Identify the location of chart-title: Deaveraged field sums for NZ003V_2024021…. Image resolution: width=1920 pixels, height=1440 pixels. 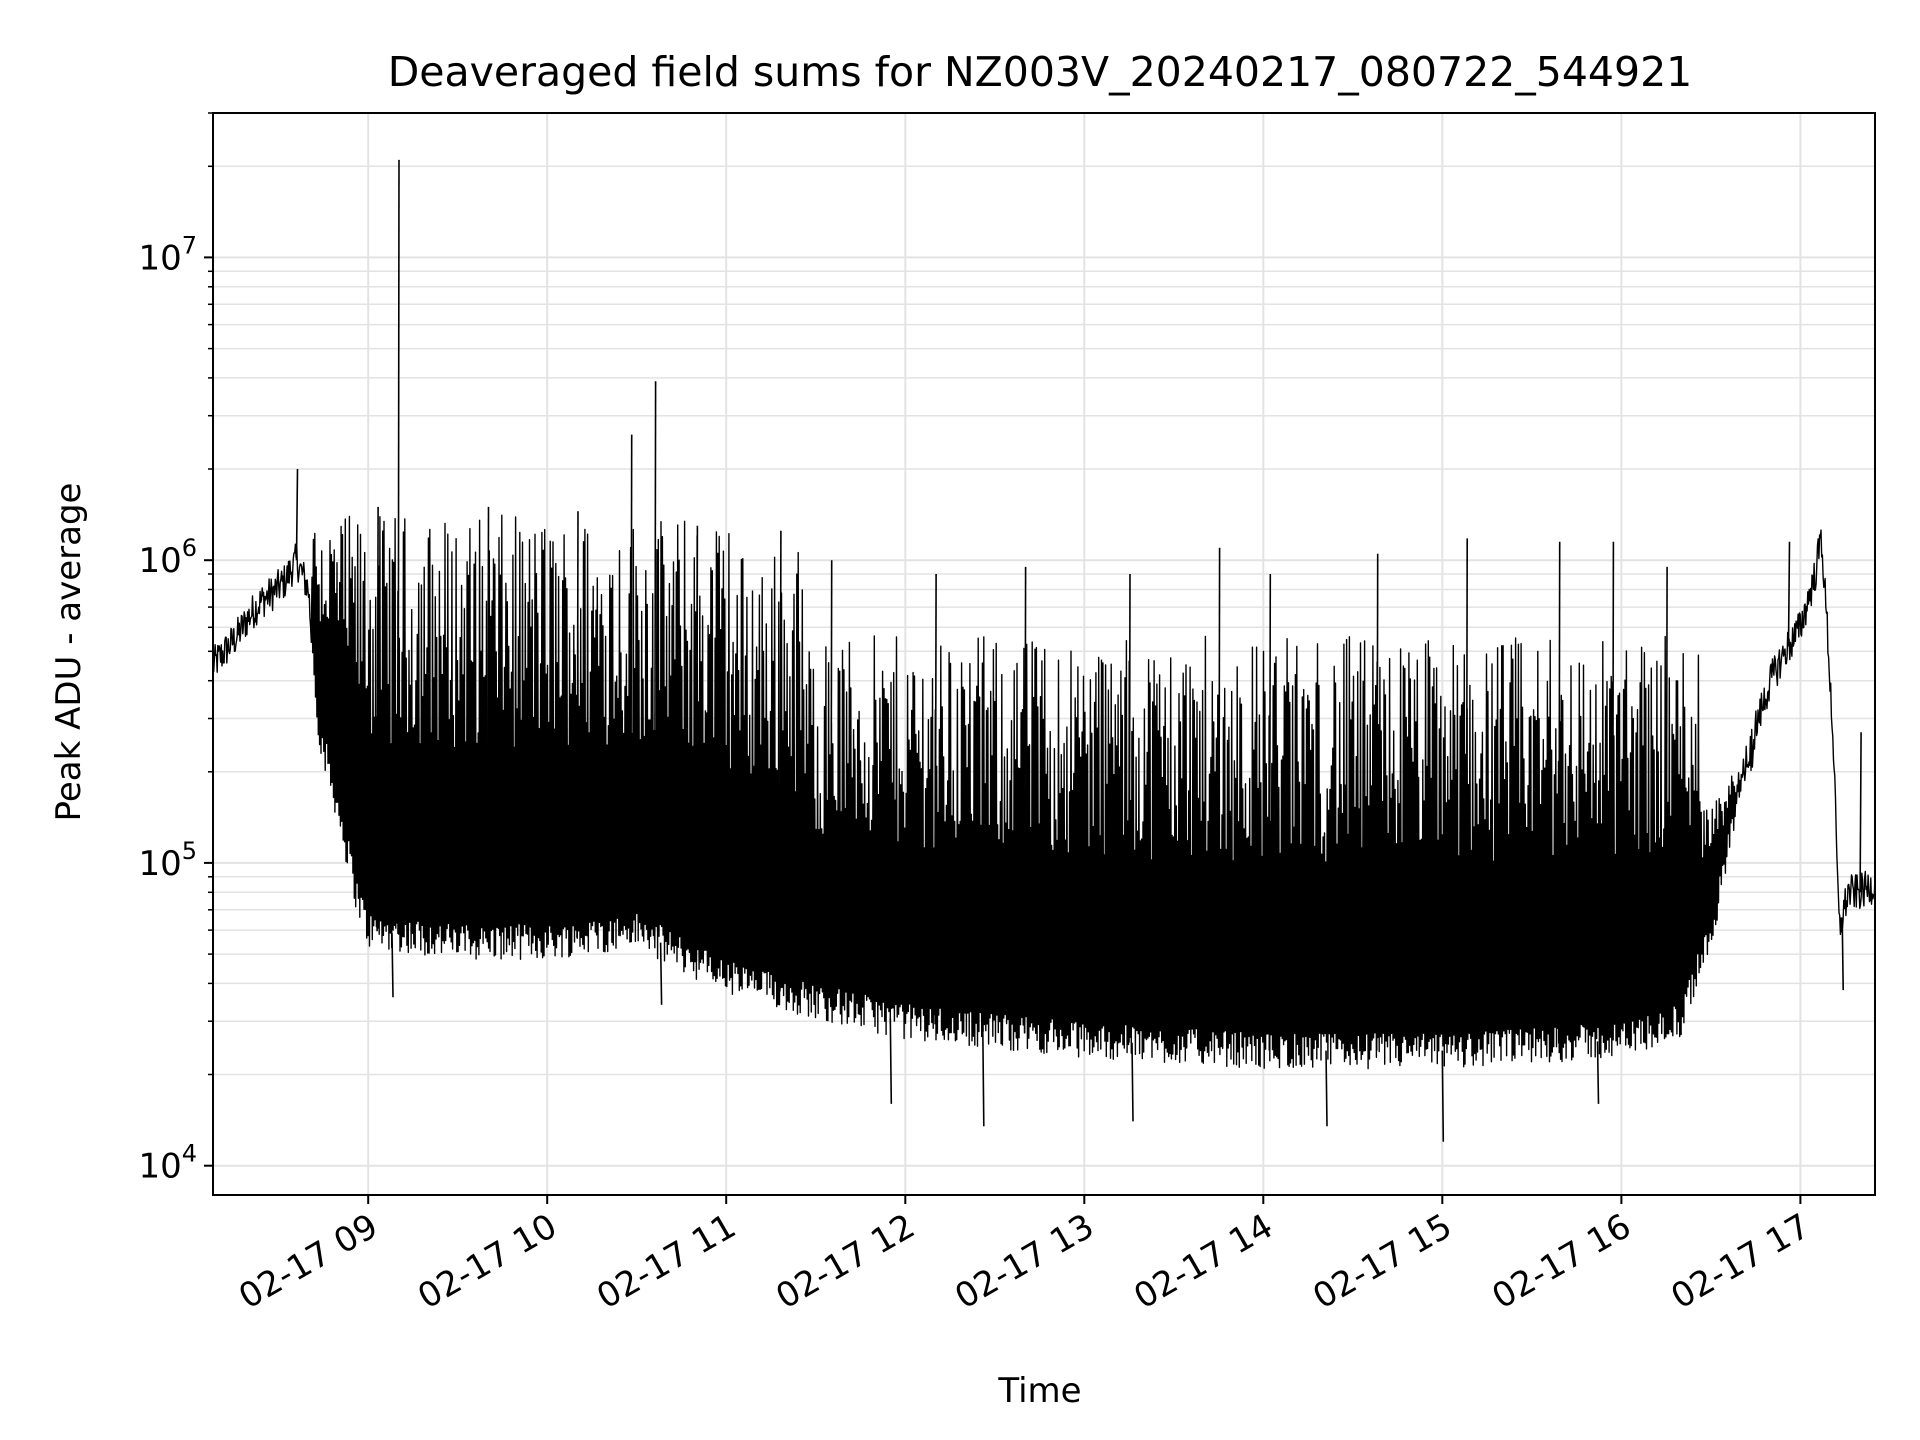
(1040, 72).